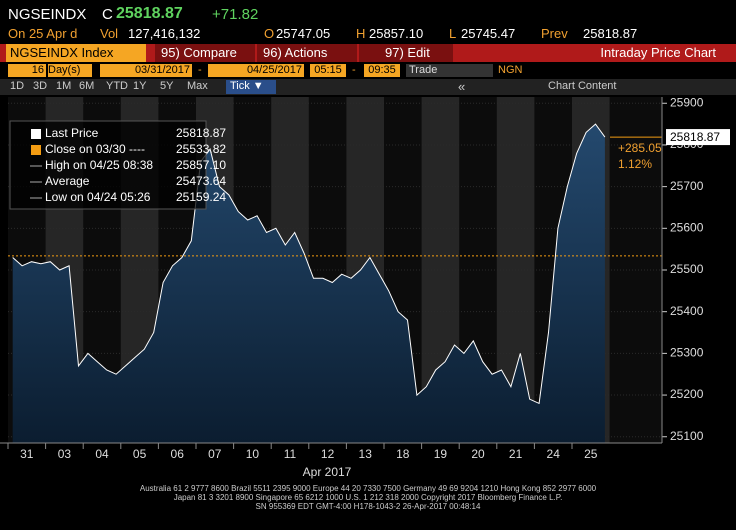 The image size is (736, 530). Describe the element at coordinates (149, 13) in the screenshot. I see `price: 25818.87` at that location.